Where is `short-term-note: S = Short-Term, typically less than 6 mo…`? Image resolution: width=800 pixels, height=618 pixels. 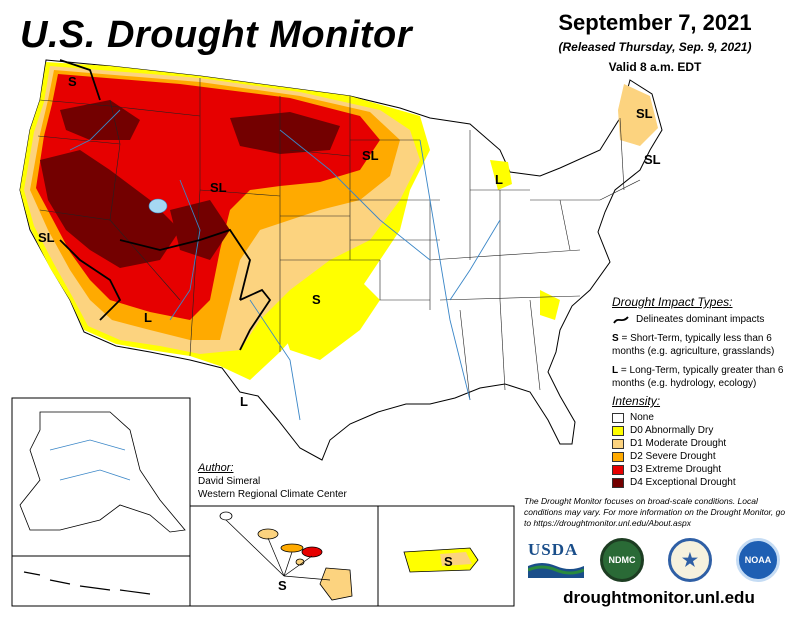
short-term-note: S = Short-Term, typically less than 6 mo… is located at coordinates (704, 345).